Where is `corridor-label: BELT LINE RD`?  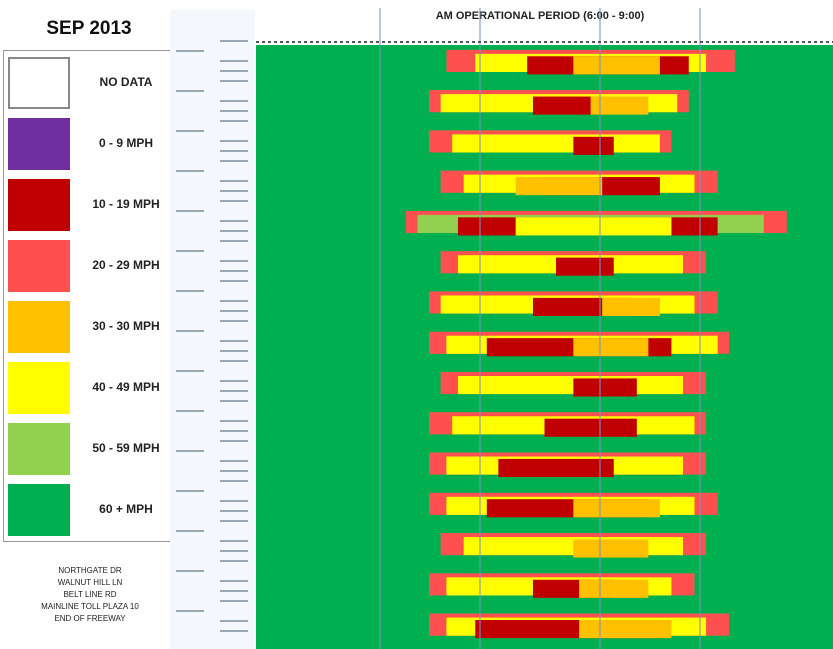
corridor-label: BELT LINE RD is located at coordinates (90, 594).